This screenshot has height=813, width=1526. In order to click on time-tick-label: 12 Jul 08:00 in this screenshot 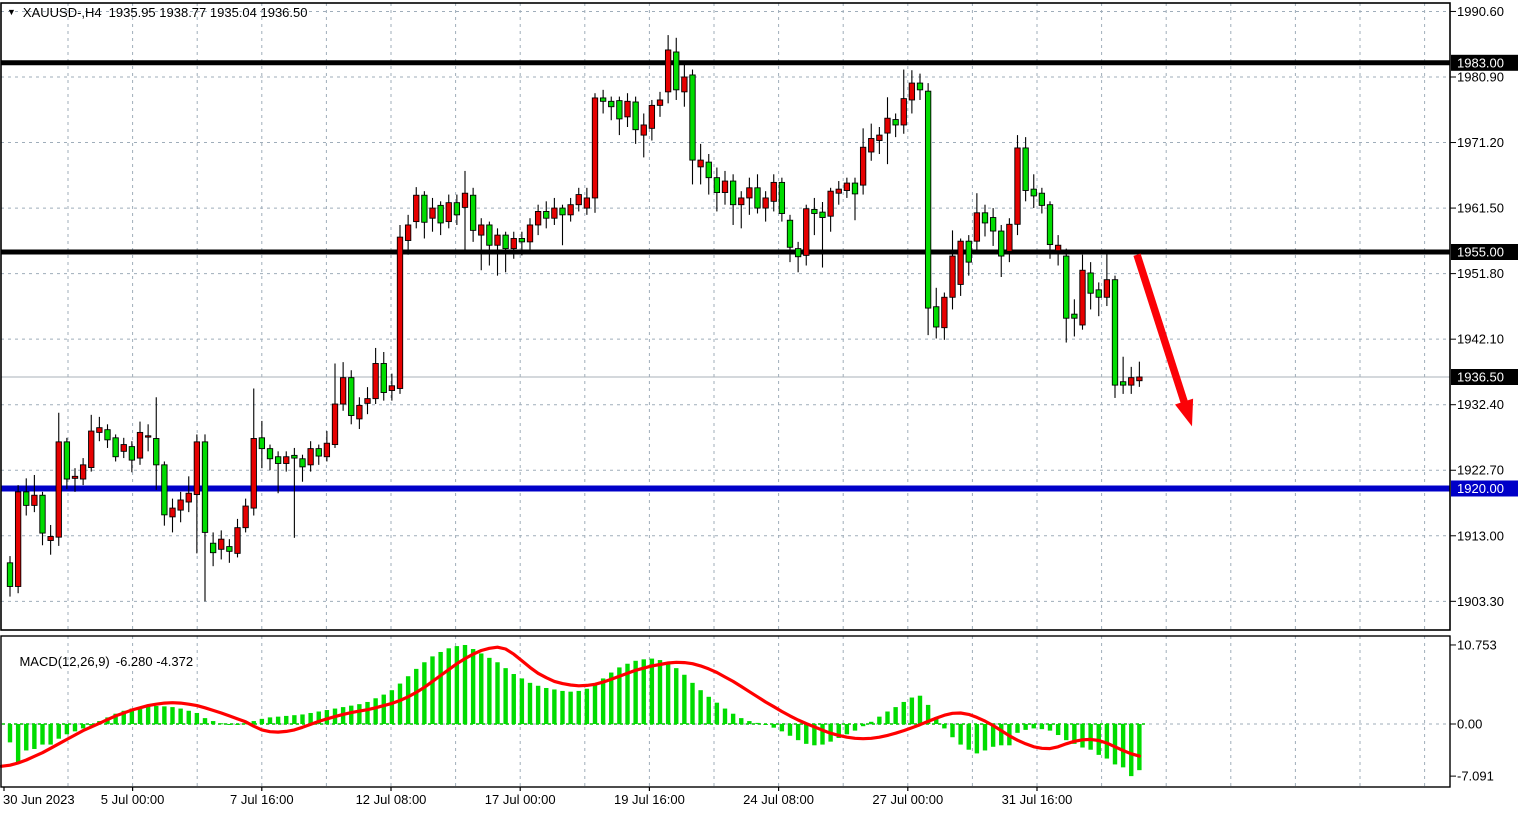, I will do `click(391, 799)`.